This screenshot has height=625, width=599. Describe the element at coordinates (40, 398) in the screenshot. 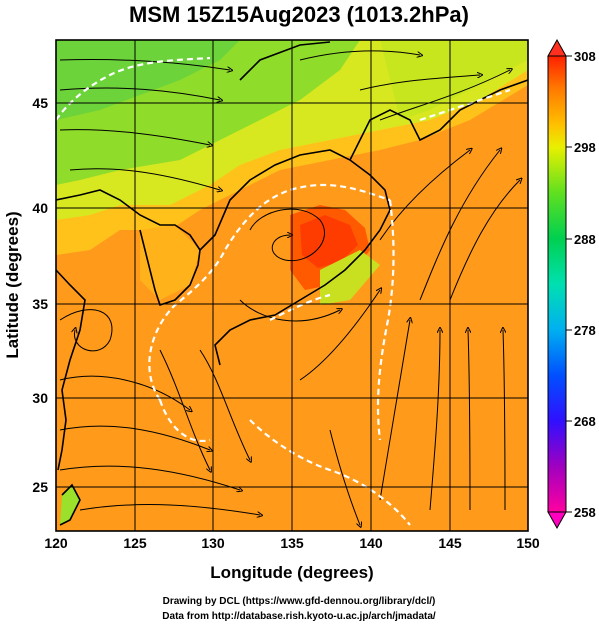

I see `y-tick-label: 30` at that location.